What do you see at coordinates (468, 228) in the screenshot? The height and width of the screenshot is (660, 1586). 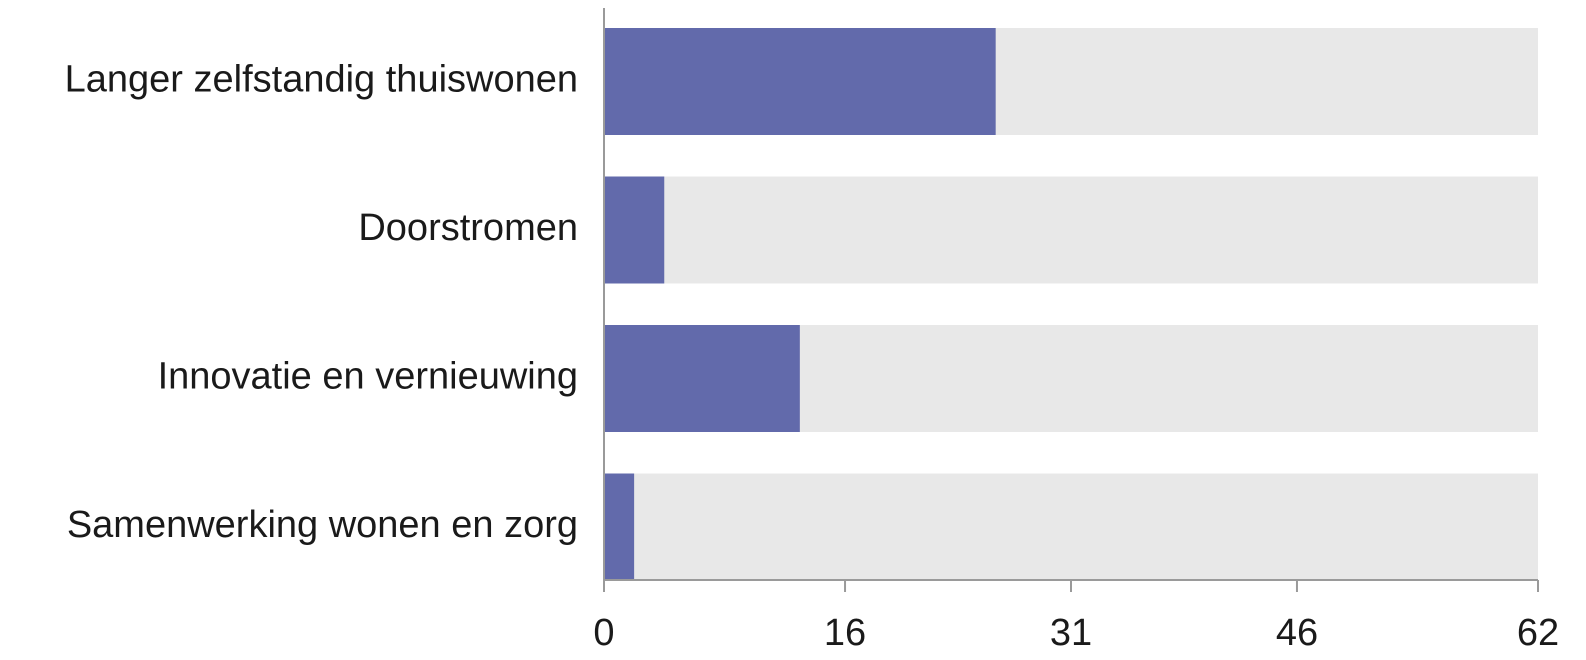 I see `category-label: Doorstromen` at bounding box center [468, 228].